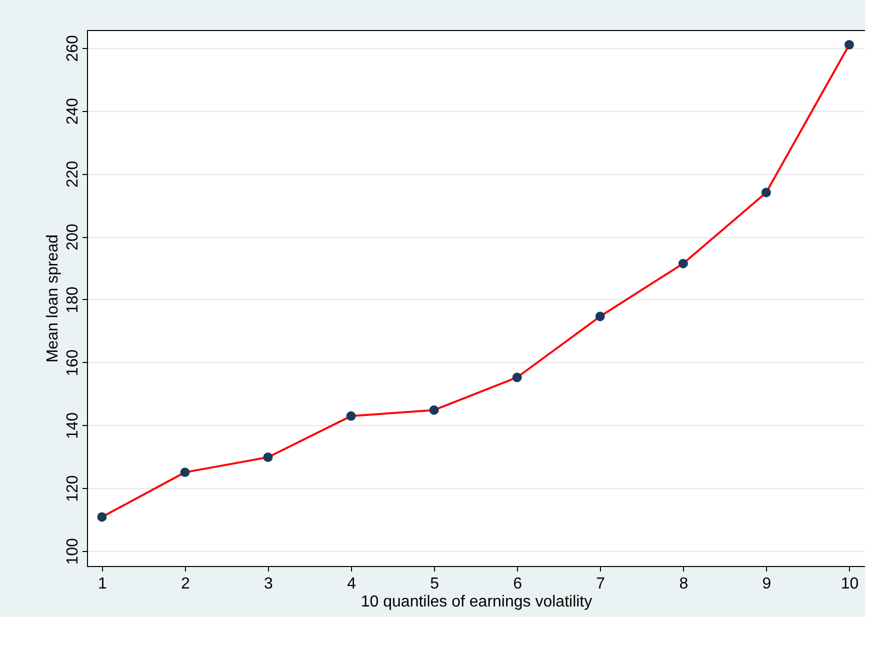 This screenshot has height=648, width=882. What do you see at coordinates (435, 584) in the screenshot?
I see `x-tick-label: 5` at bounding box center [435, 584].